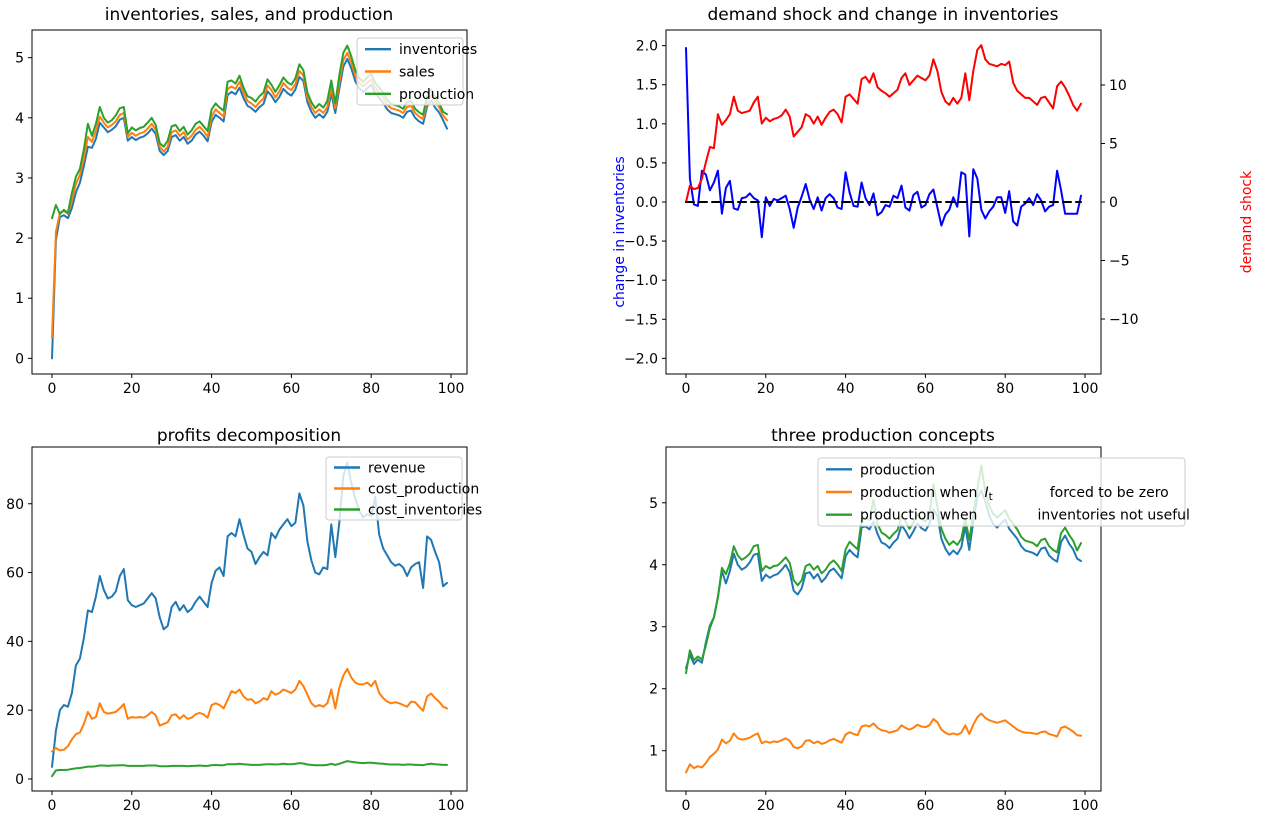  Describe the element at coordinates (620, 232) in the screenshot. I see `y-axis-label-change-in-inventories: change in inventories` at that location.